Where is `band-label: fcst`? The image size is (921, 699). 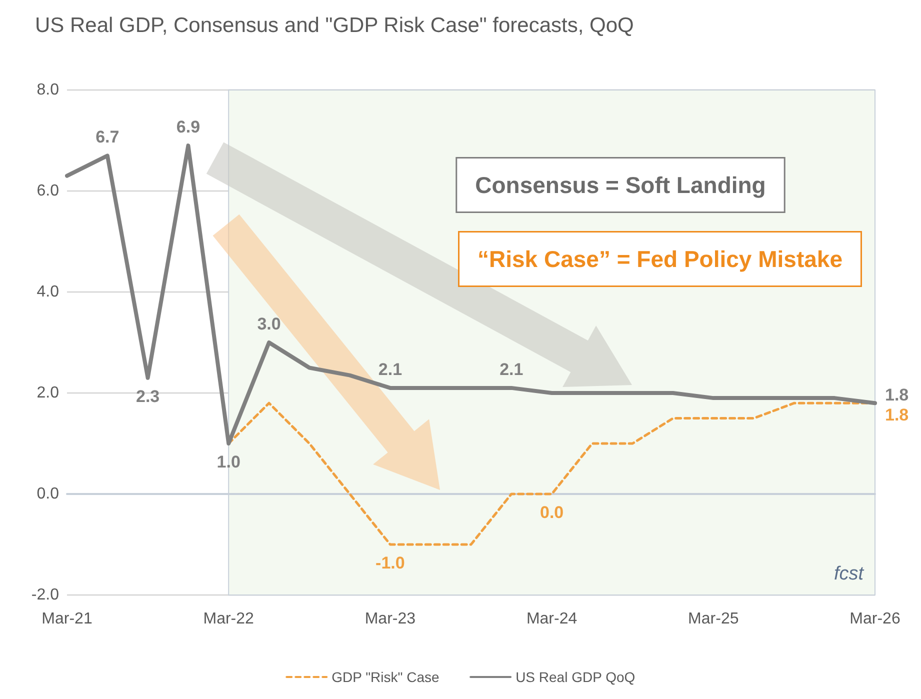
band-label: fcst is located at coordinates (849, 574).